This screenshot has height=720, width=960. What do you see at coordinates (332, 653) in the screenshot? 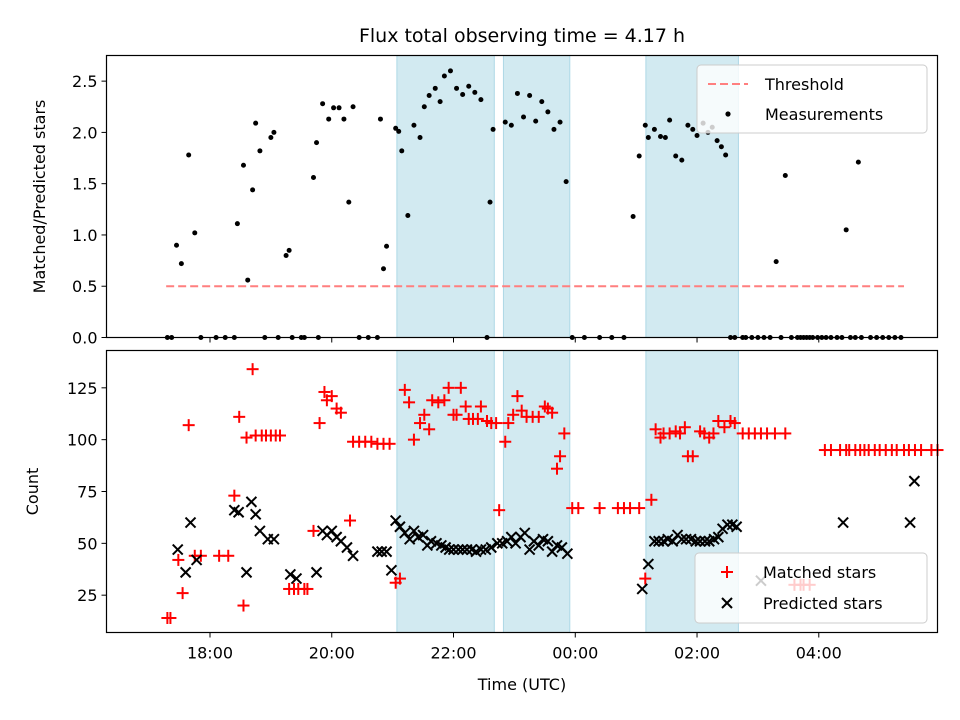
I see `x-tick-label: 20:00` at bounding box center [332, 653].